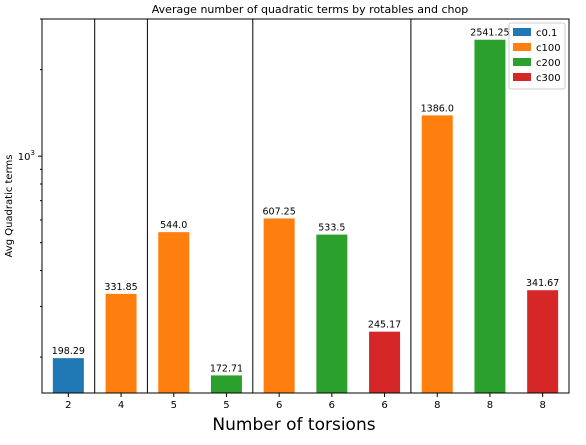 The image size is (586, 445). I want to click on bar-value-label: 544.0, so click(173, 225).